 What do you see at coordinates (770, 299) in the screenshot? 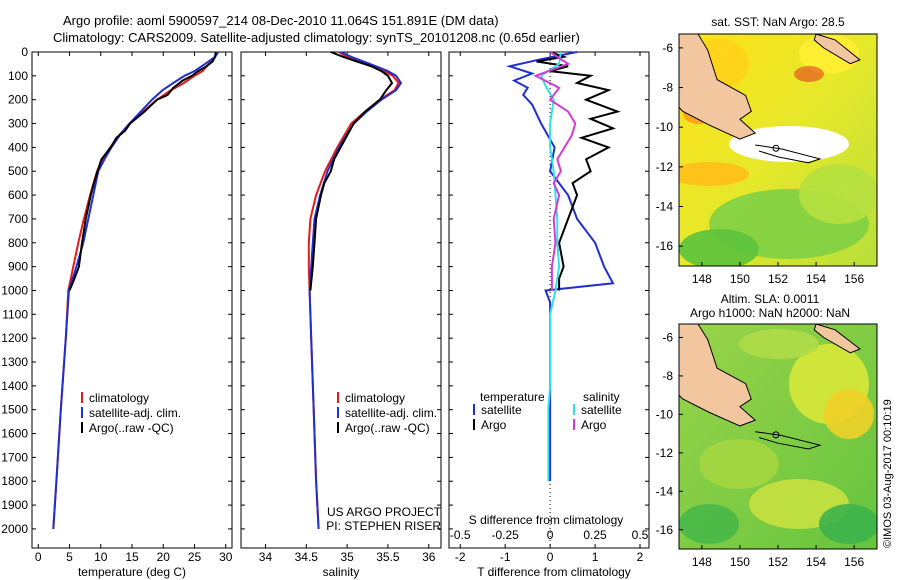
I see `sla-map-title-1: Altim. SLA: 0.0011` at bounding box center [770, 299].